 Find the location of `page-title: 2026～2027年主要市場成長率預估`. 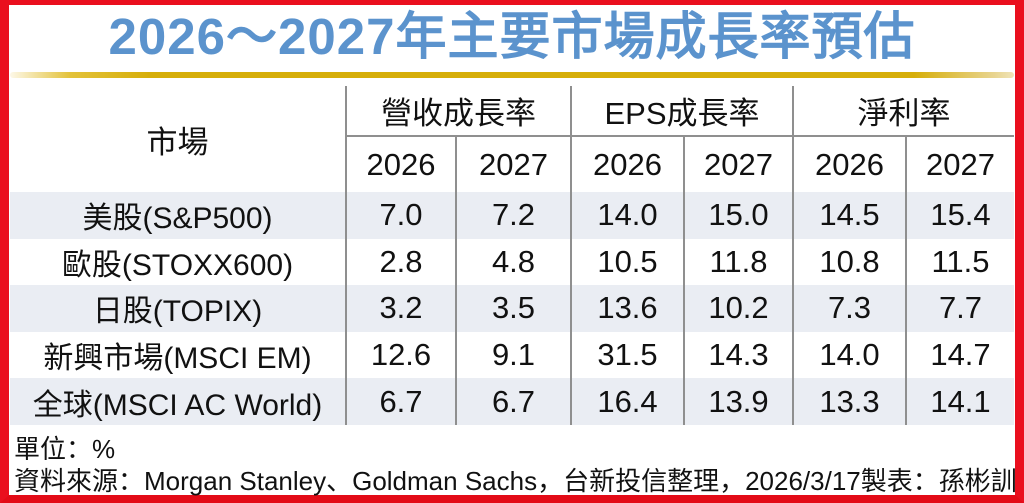

page-title: 2026～2027年主要市場成長率預估 is located at coordinates (512, 36).